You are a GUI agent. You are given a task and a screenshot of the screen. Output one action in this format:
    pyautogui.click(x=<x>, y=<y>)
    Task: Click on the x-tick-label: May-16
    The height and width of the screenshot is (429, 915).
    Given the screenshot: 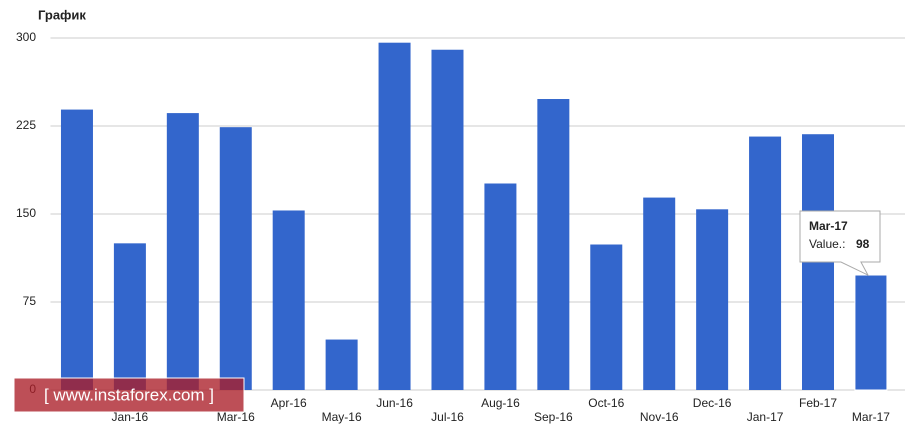 What is the action you would take?
    pyautogui.click(x=342, y=417)
    